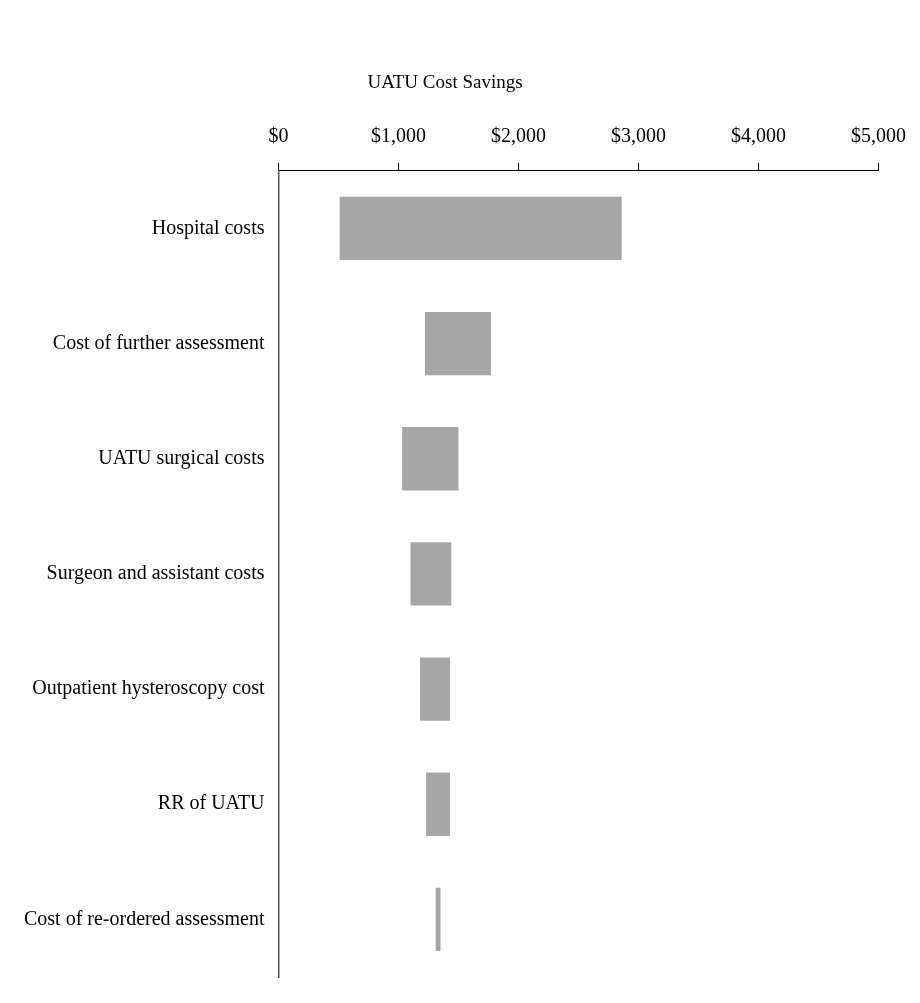 The image size is (920, 1003). I want to click on x-tick-label: $2,000, so click(518, 135).